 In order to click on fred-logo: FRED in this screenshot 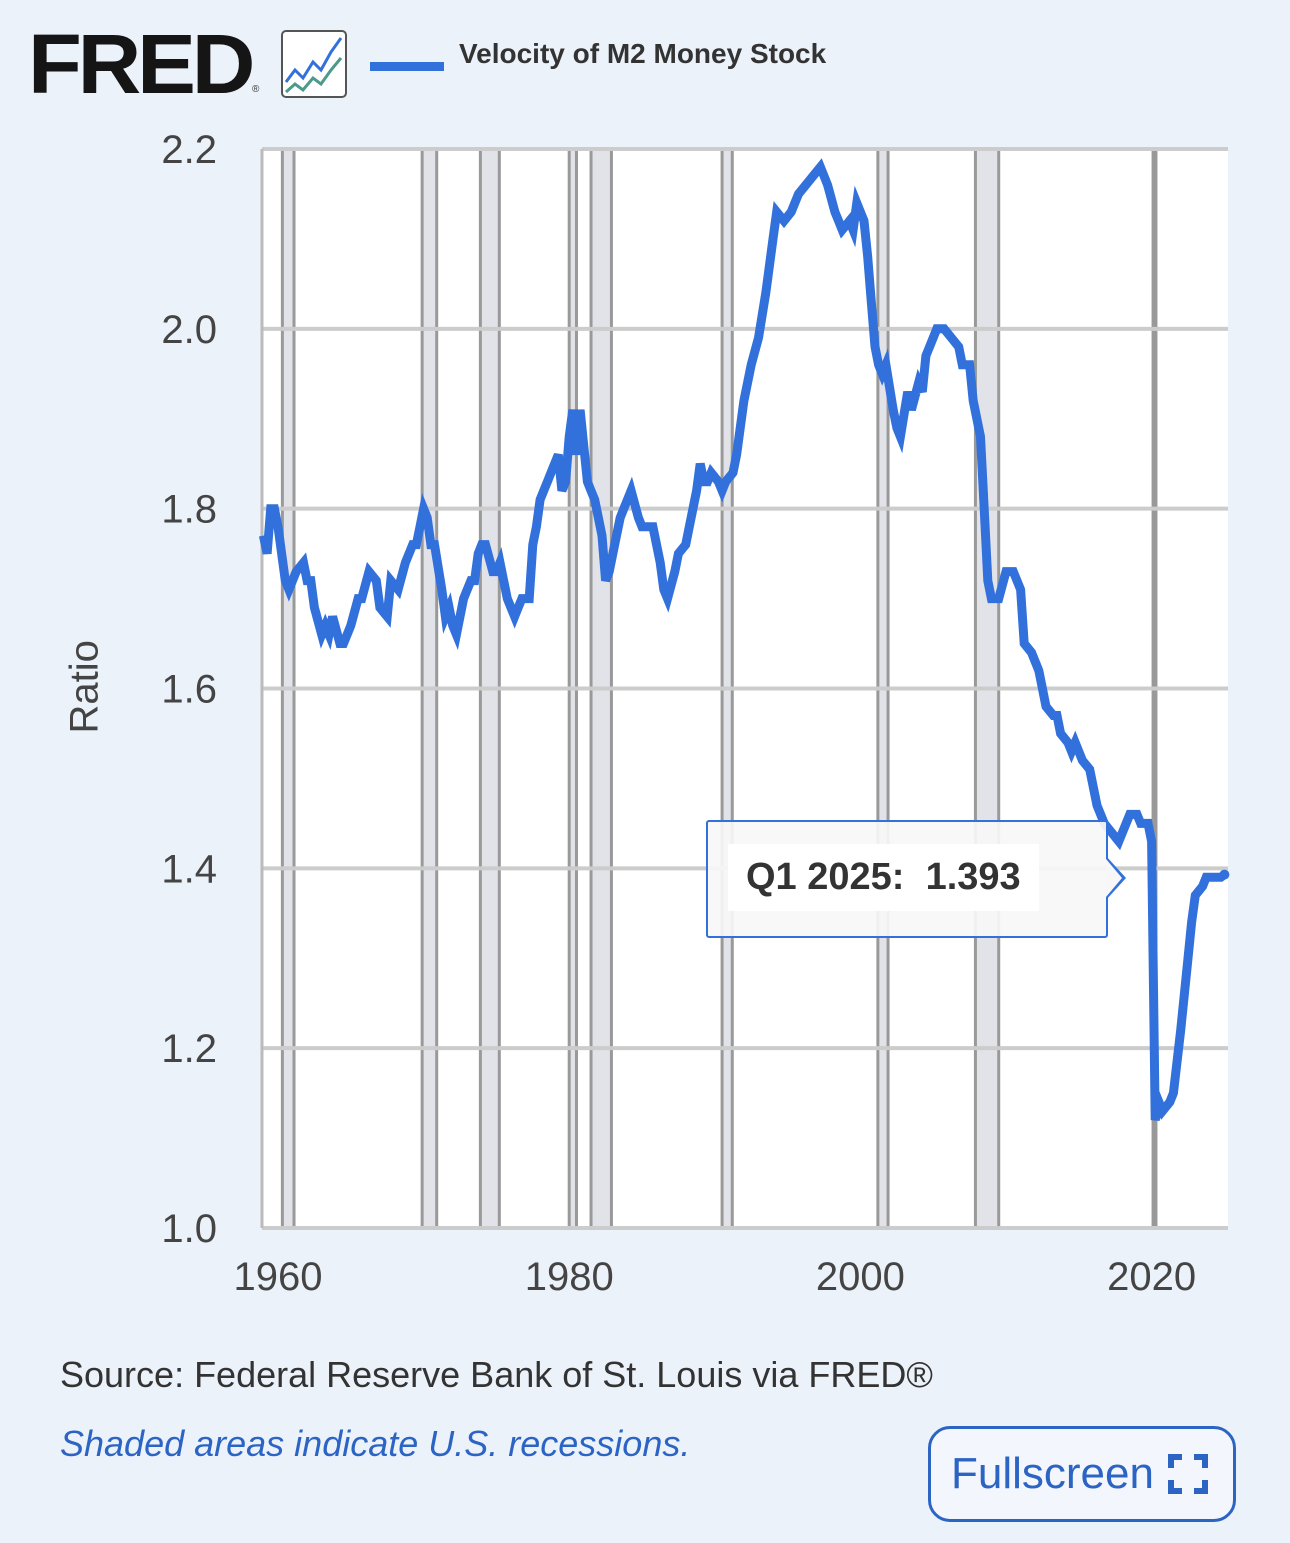, I will do `click(141, 64)`.